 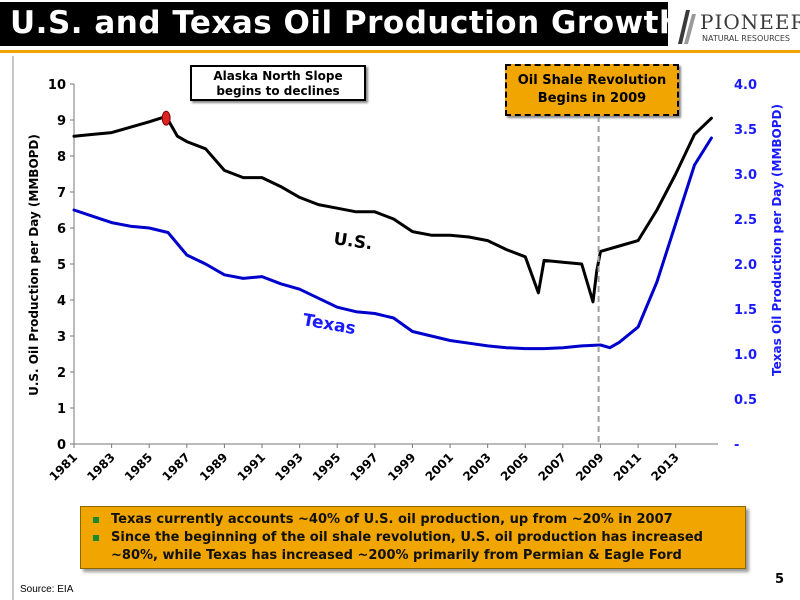 What do you see at coordinates (61, 373) in the screenshot?
I see `y-tick-label: 2` at bounding box center [61, 373].